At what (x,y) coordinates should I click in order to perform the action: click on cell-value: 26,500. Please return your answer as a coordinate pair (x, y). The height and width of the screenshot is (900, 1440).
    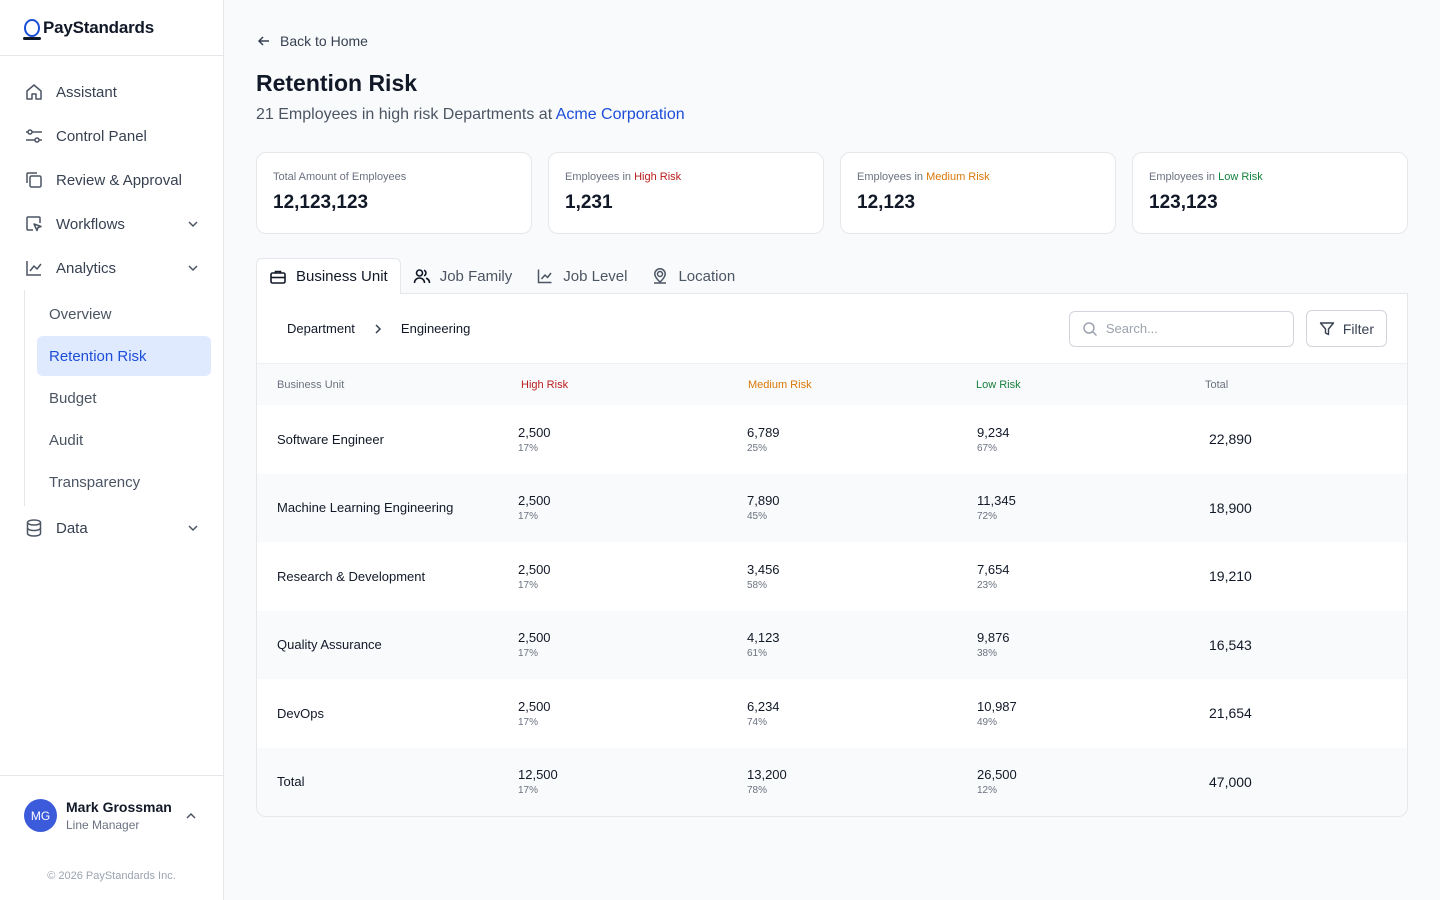
    Looking at the image, I should click on (997, 775).